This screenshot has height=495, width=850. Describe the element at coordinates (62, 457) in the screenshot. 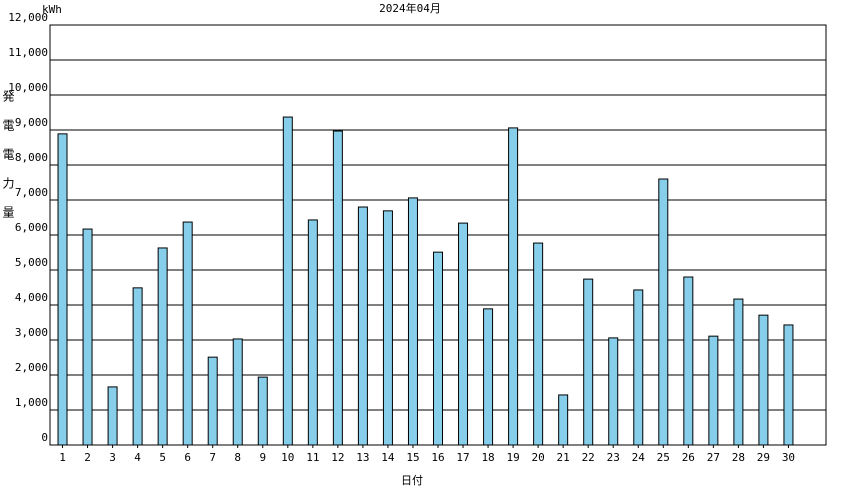

I see `x-tick-label: 1` at that location.